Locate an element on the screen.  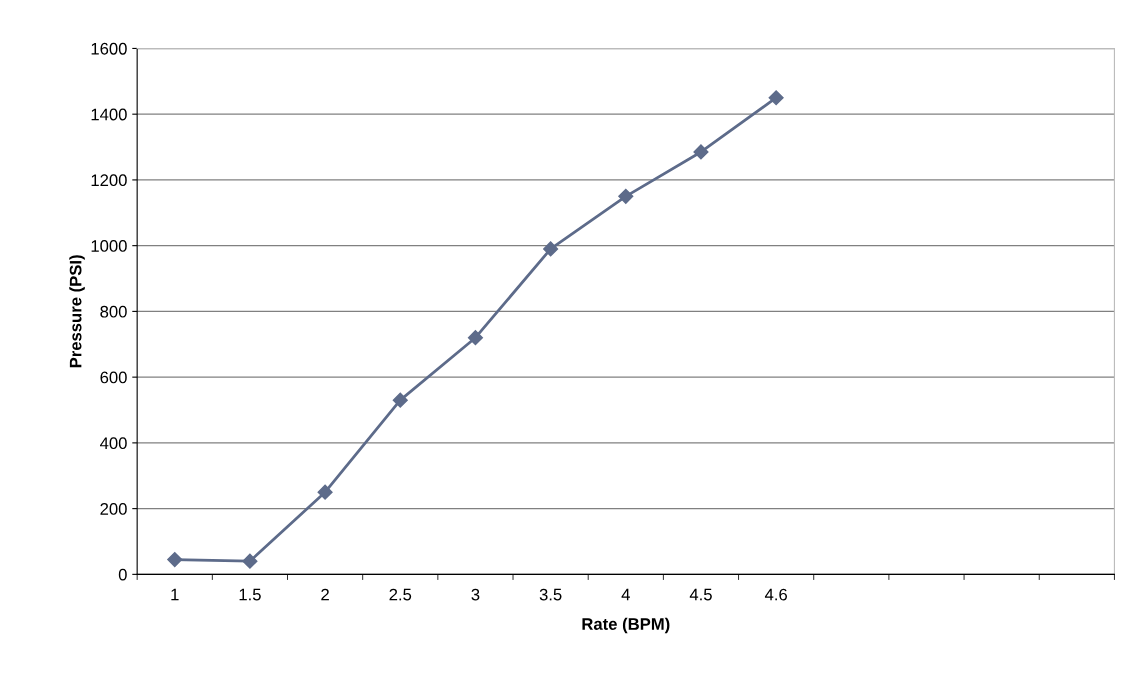
x-tick-label: 1 is located at coordinates (175, 594).